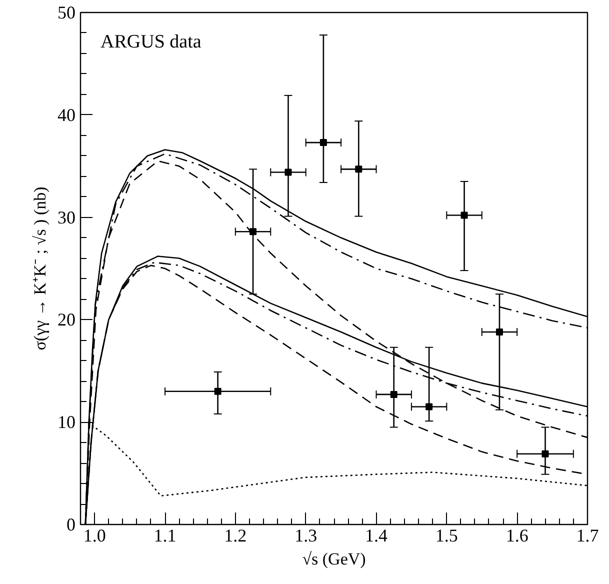 The width and height of the screenshot is (609, 584). What do you see at coordinates (306, 536) in the screenshot?
I see `x-tick-label: 1.3` at bounding box center [306, 536].